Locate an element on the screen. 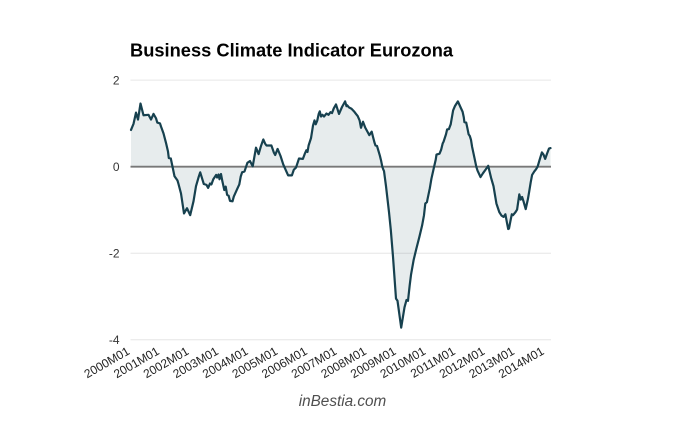 The width and height of the screenshot is (680, 425). svg-text: 2 is located at coordinates (116, 81).